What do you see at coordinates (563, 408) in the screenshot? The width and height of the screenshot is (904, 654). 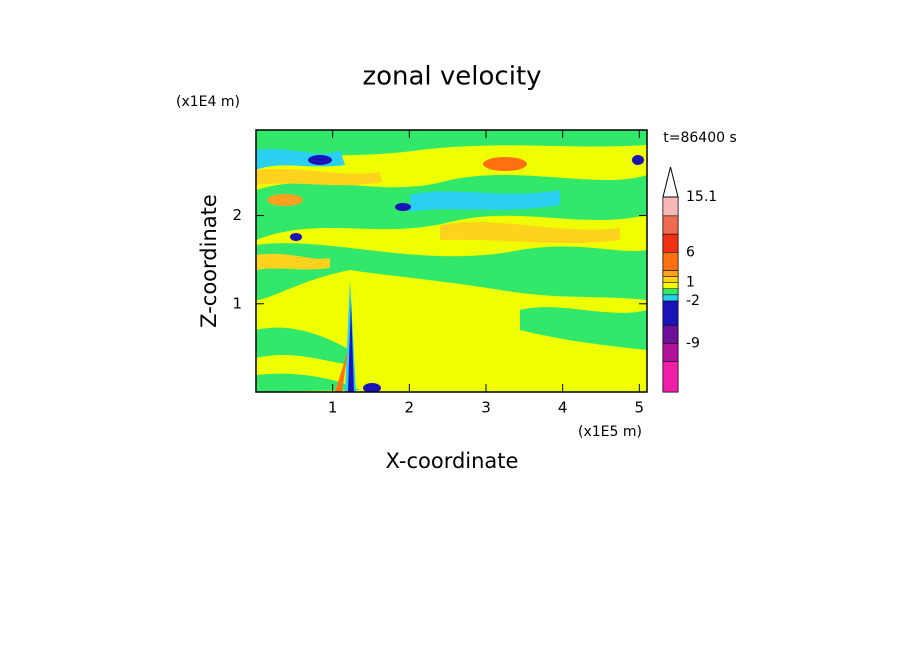 I see `x-tick-label: 4` at bounding box center [563, 408].